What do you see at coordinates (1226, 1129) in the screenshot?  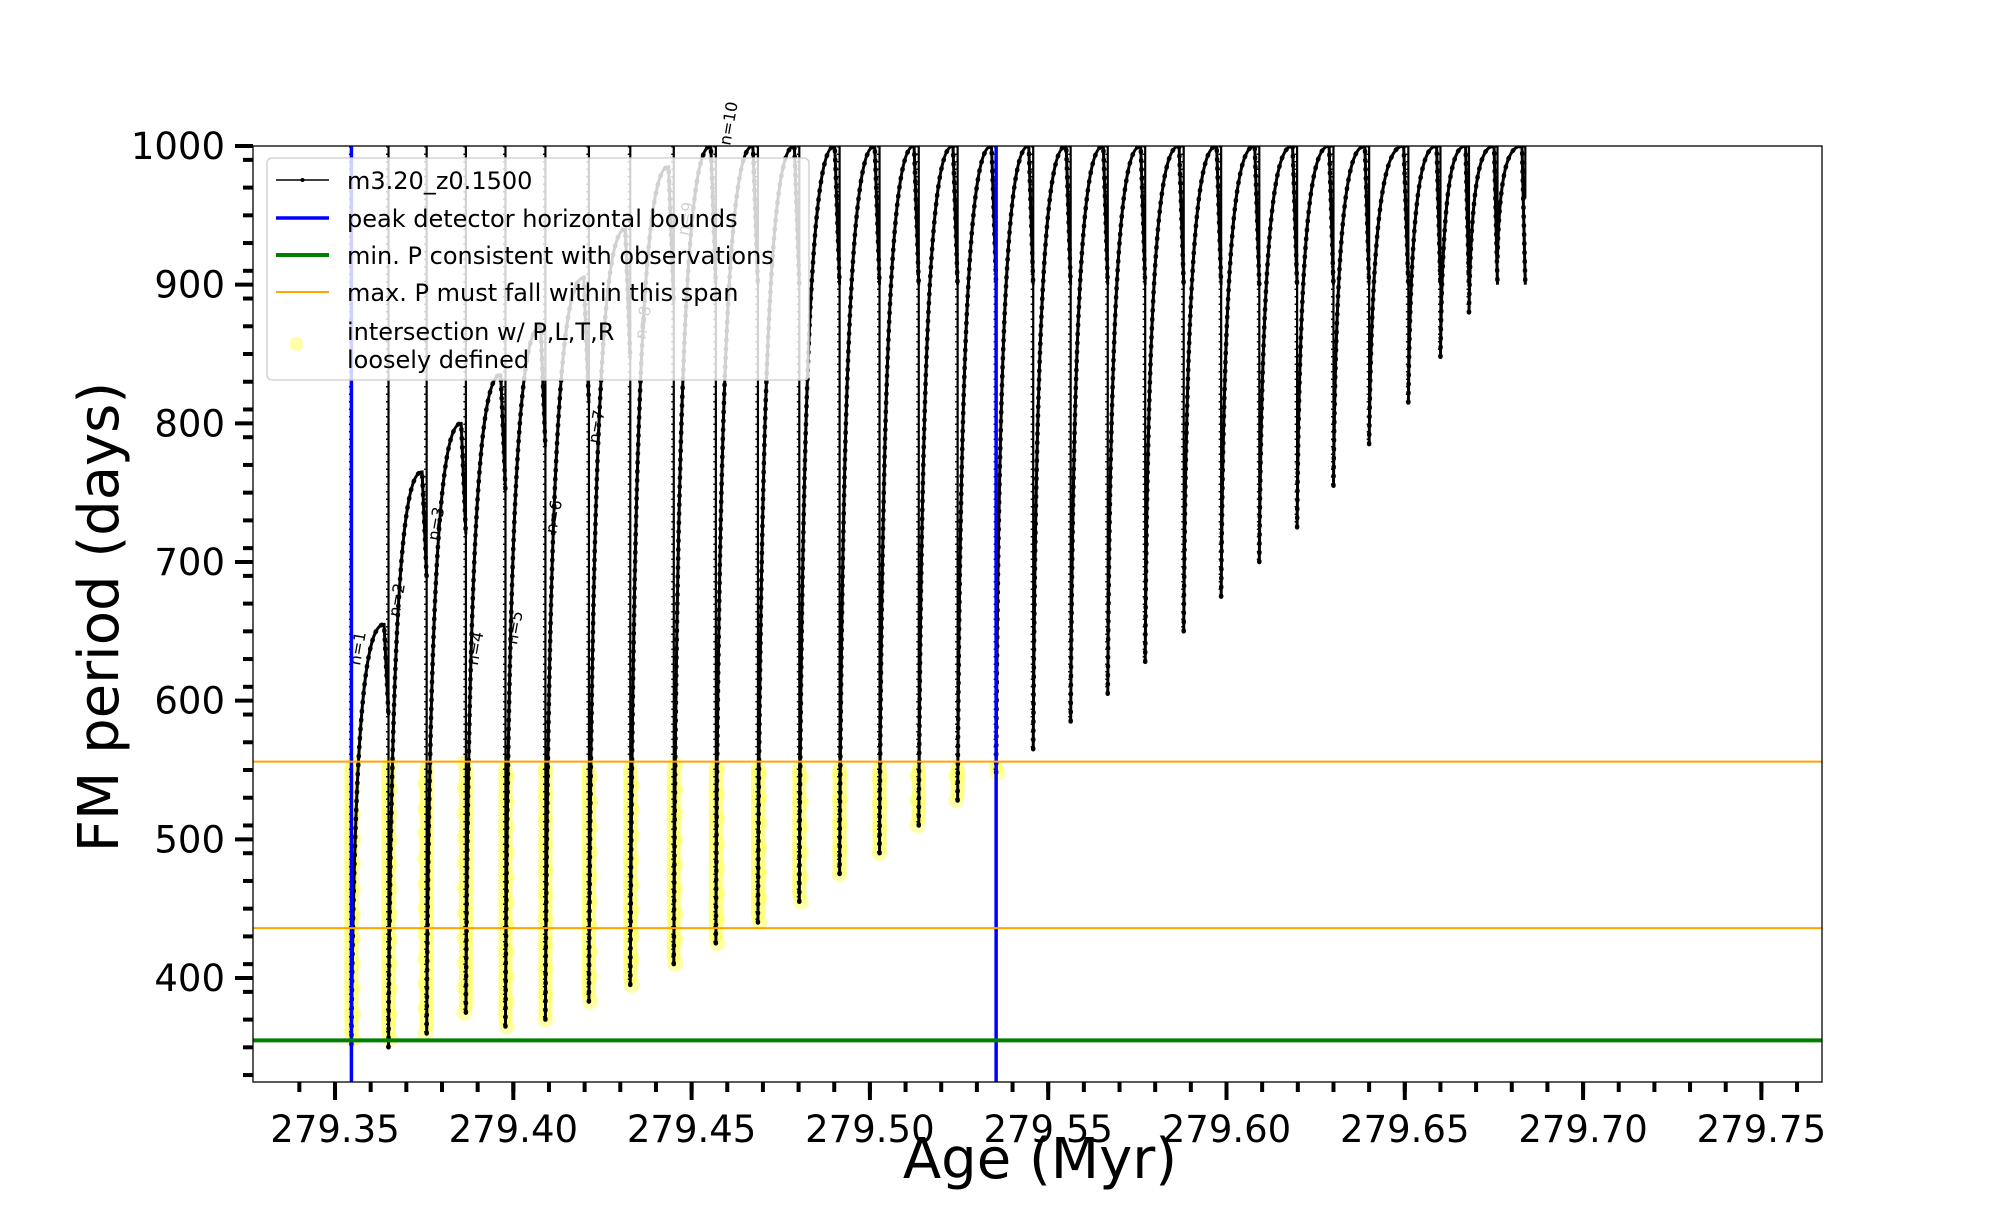 I see `x-tick-label-6: 279.60` at bounding box center [1226, 1129].